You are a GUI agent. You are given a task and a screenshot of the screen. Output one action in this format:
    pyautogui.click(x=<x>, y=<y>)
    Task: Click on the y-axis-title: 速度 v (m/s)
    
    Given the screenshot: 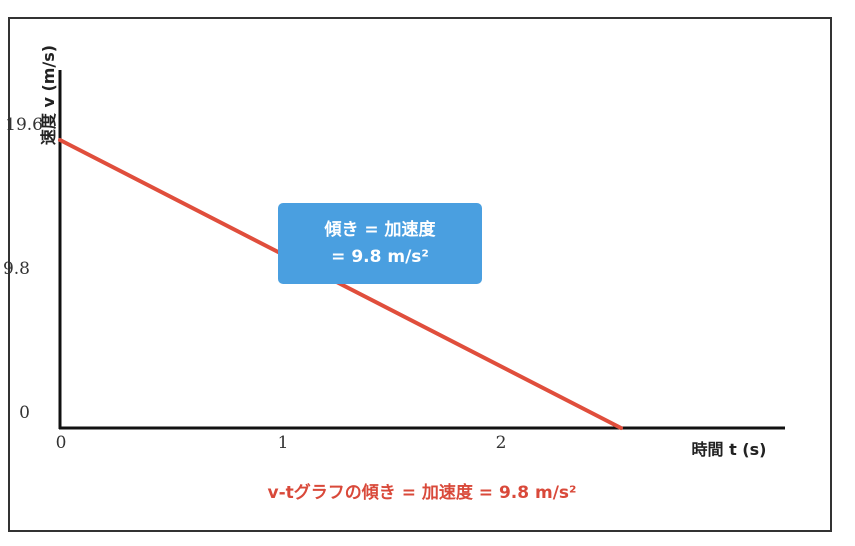 What is the action you would take?
    pyautogui.click(x=48, y=95)
    